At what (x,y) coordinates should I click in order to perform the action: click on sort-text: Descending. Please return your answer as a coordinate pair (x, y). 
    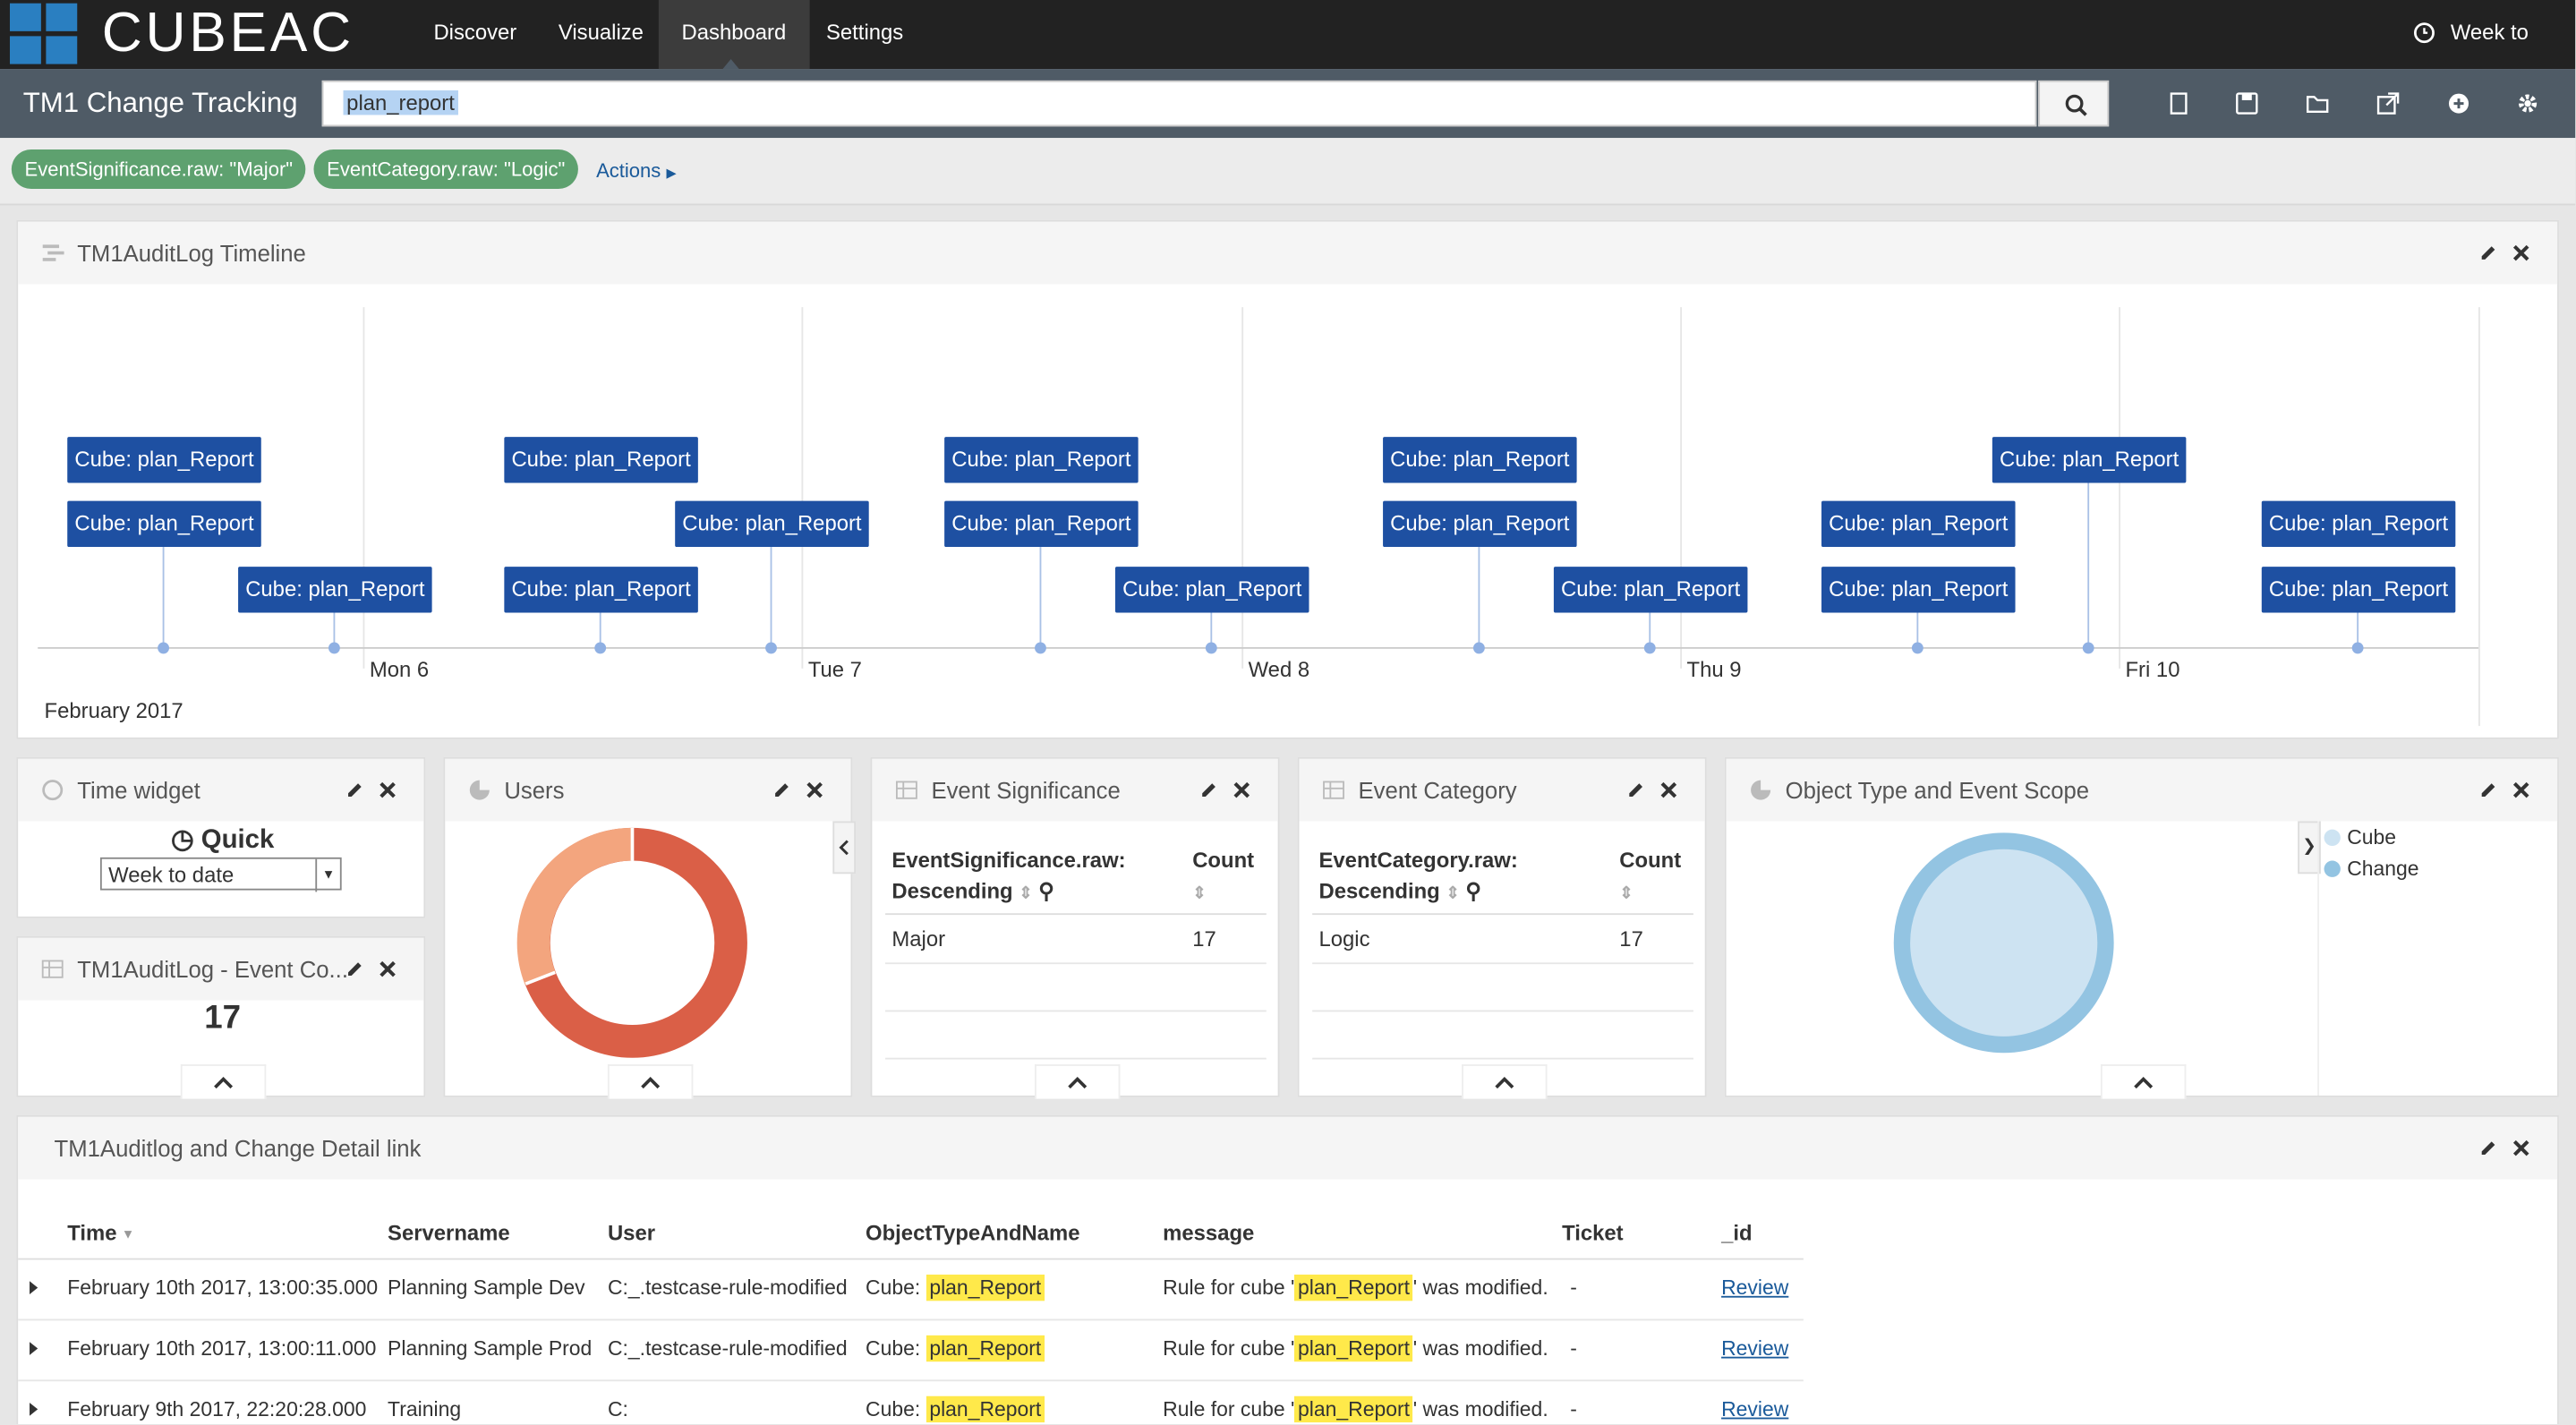
    Looking at the image, I should click on (952, 891).